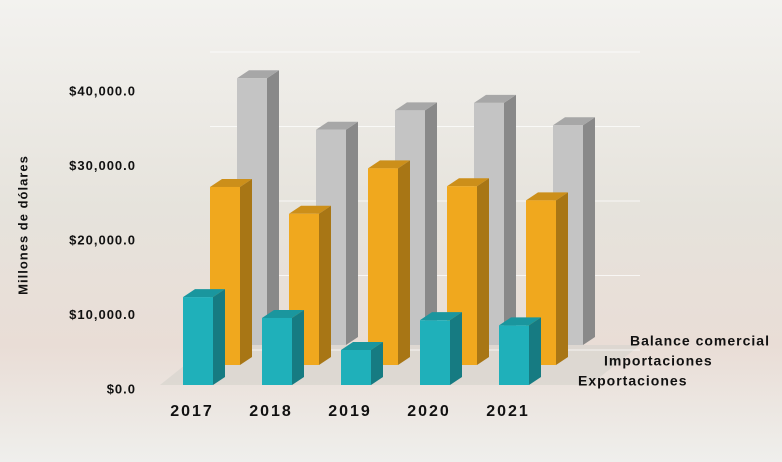  Describe the element at coordinates (508, 411) in the screenshot. I see `x-tick-label: 2021` at that location.